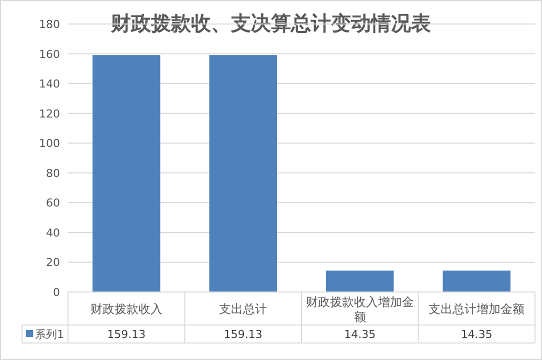 The image size is (542, 360). I want to click on y-tick-label: 20, so click(53, 263).